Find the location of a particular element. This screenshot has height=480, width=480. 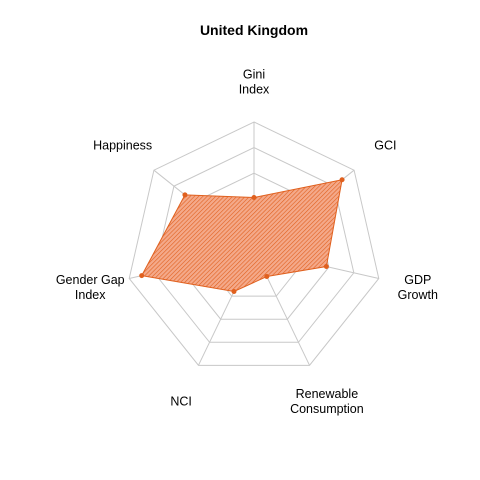

axis-label-2: GDP Growth is located at coordinates (418, 287).